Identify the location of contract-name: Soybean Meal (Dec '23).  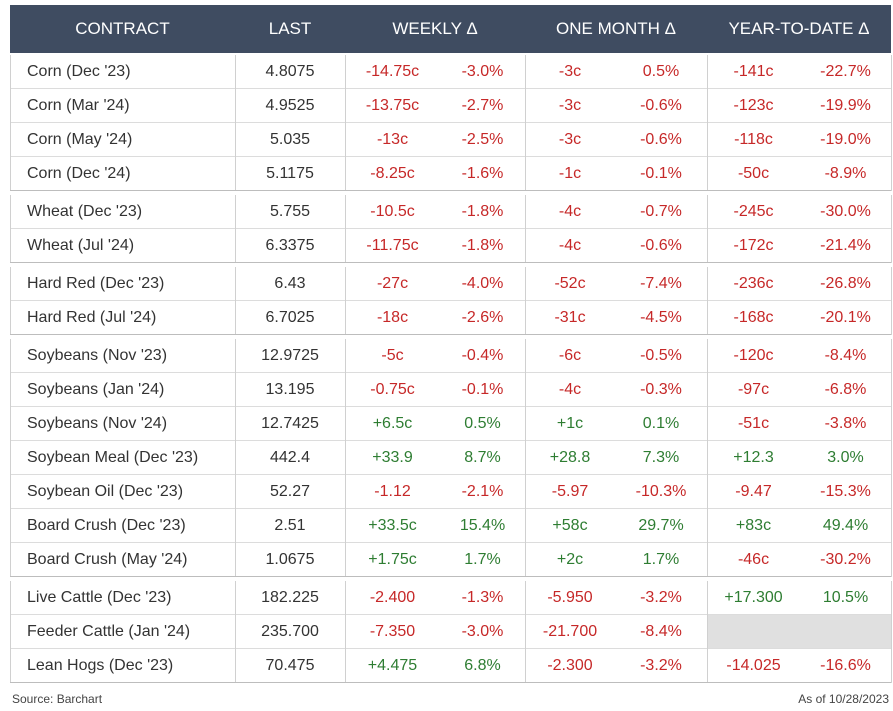
(122, 458).